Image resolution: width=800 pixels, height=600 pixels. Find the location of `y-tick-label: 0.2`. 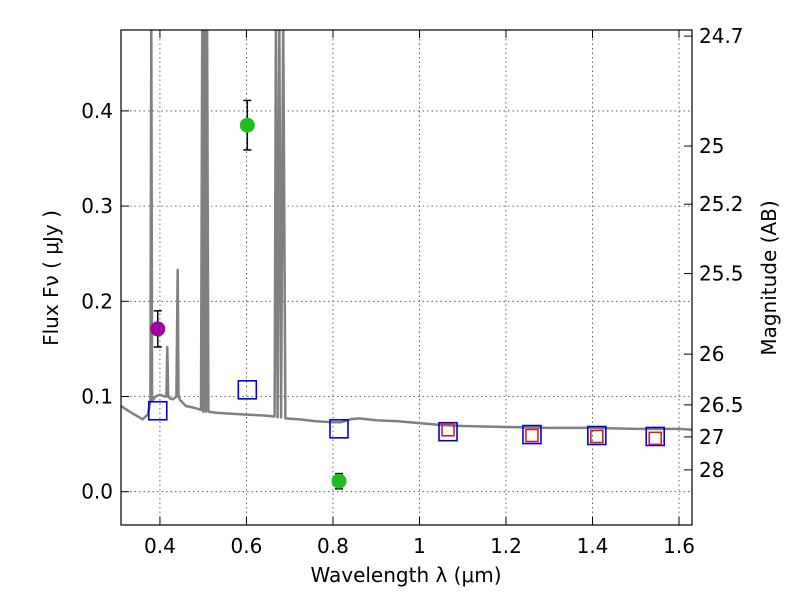

y-tick-label: 0.2 is located at coordinates (97, 301).